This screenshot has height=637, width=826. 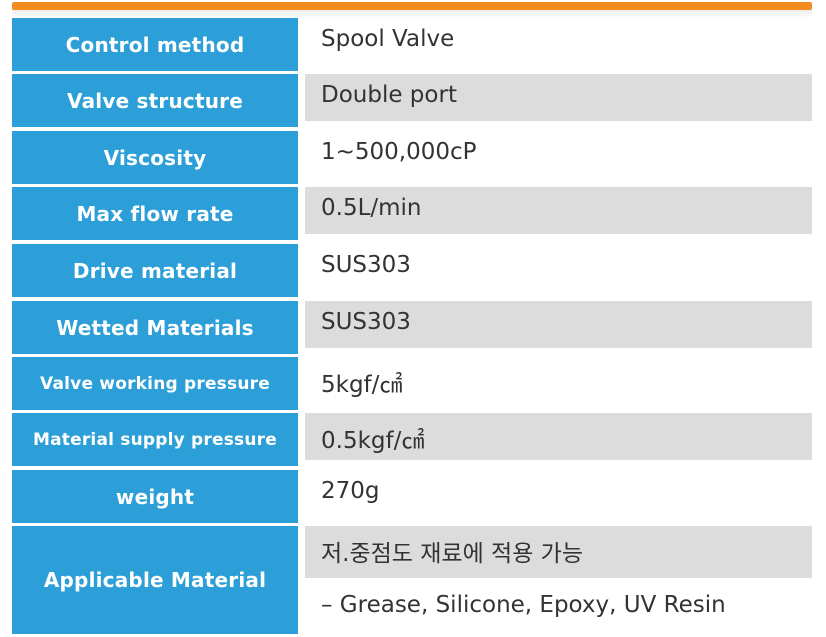 I want to click on table-row: Wetted Materials SUS303, so click(x=412, y=327).